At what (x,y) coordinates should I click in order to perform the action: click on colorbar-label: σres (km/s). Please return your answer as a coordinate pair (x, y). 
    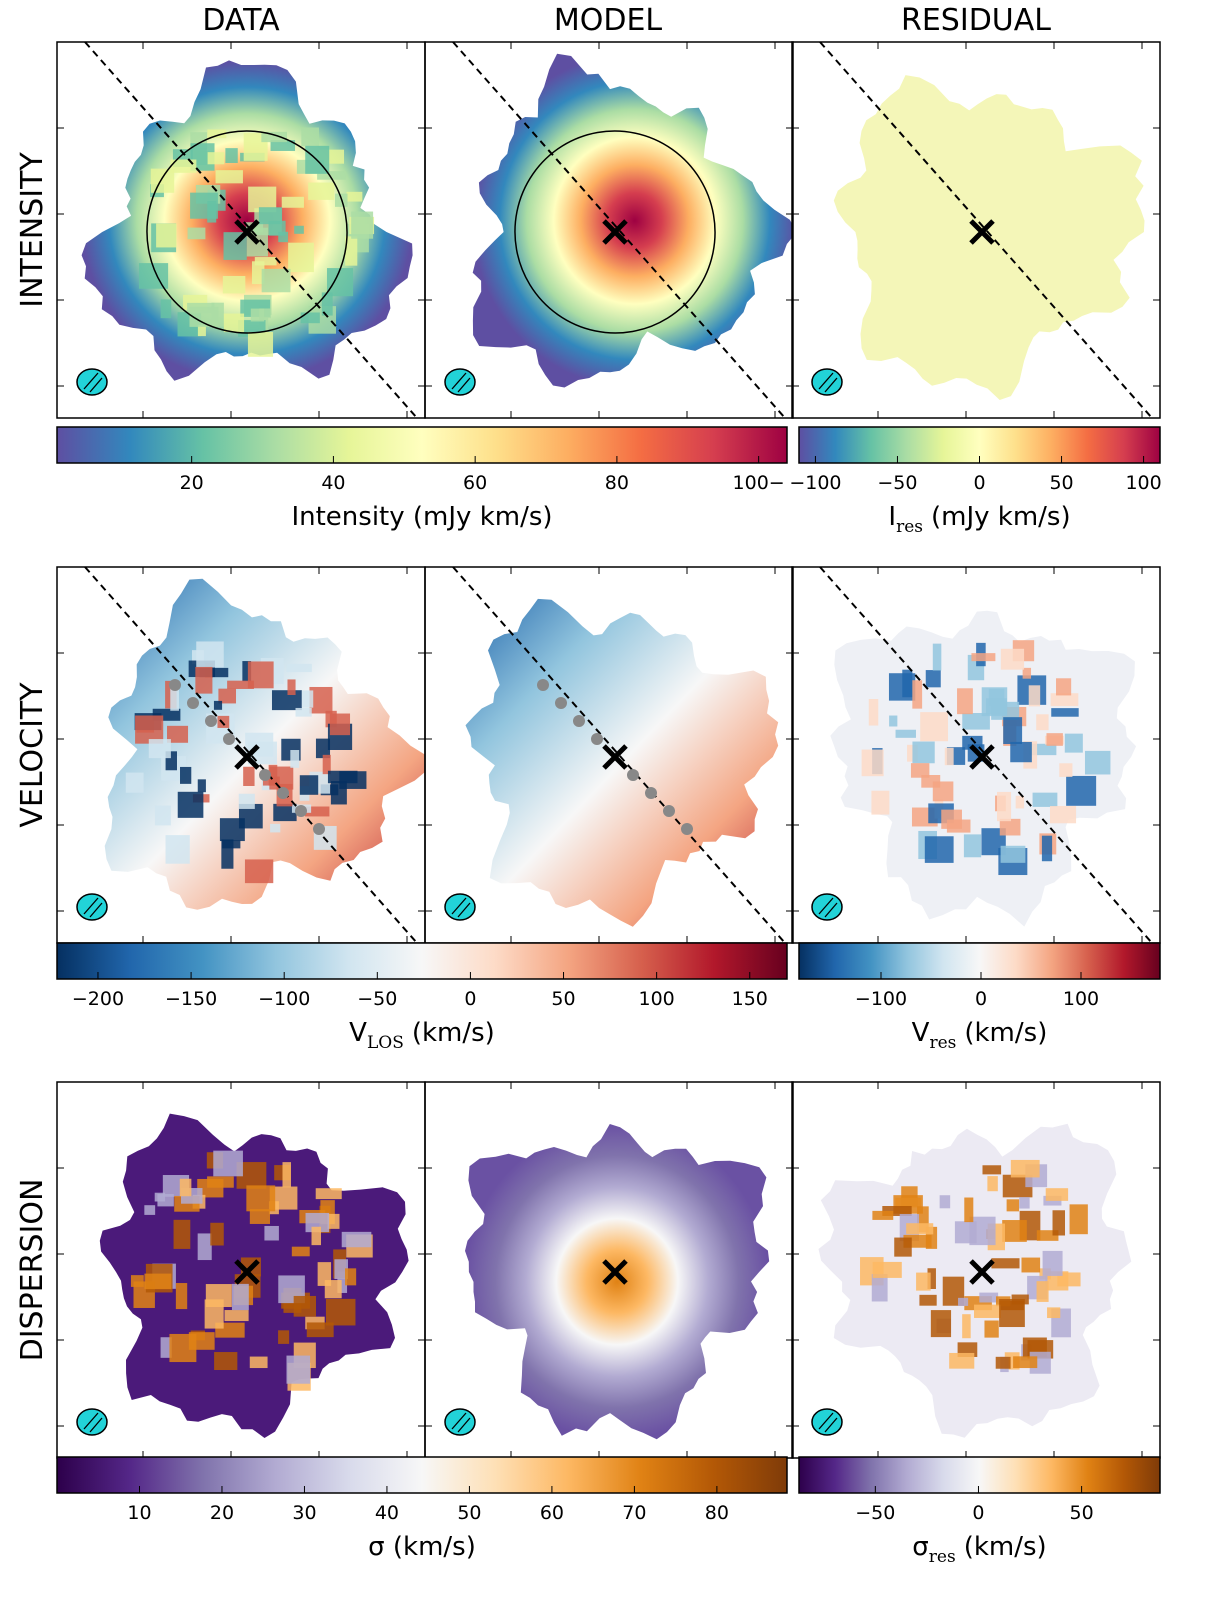
    Looking at the image, I should click on (979, 1549).